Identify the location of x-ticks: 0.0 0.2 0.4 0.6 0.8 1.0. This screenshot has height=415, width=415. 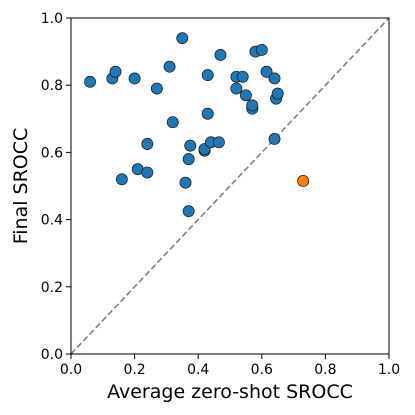
(230, 366).